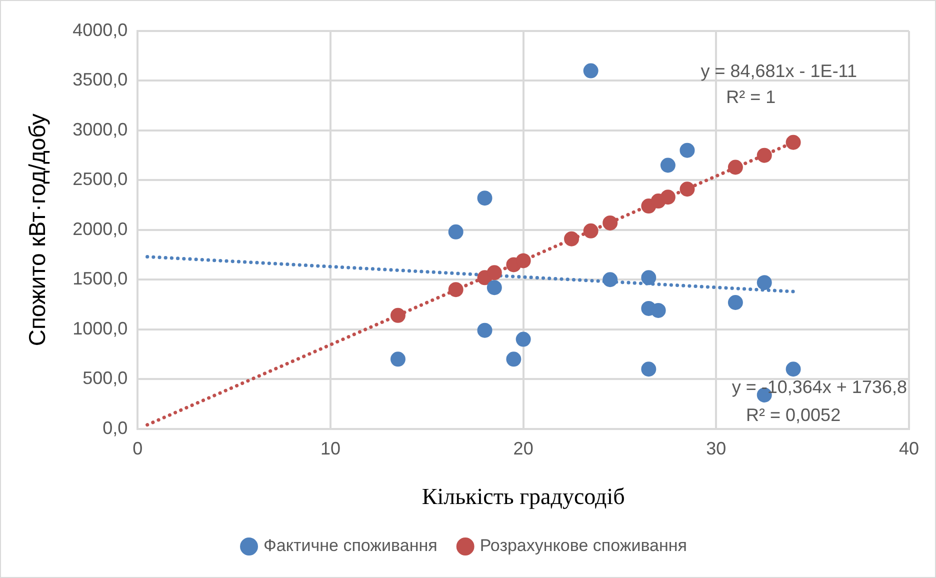 Image resolution: width=936 pixels, height=578 pixels. I want to click on x-tick-label: 40, so click(909, 448).